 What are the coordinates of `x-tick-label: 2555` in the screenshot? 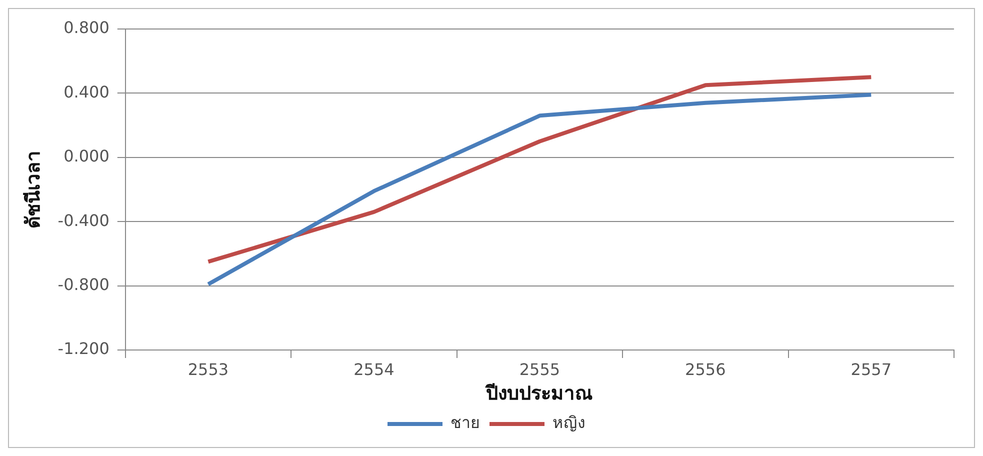 It's located at (539, 369).